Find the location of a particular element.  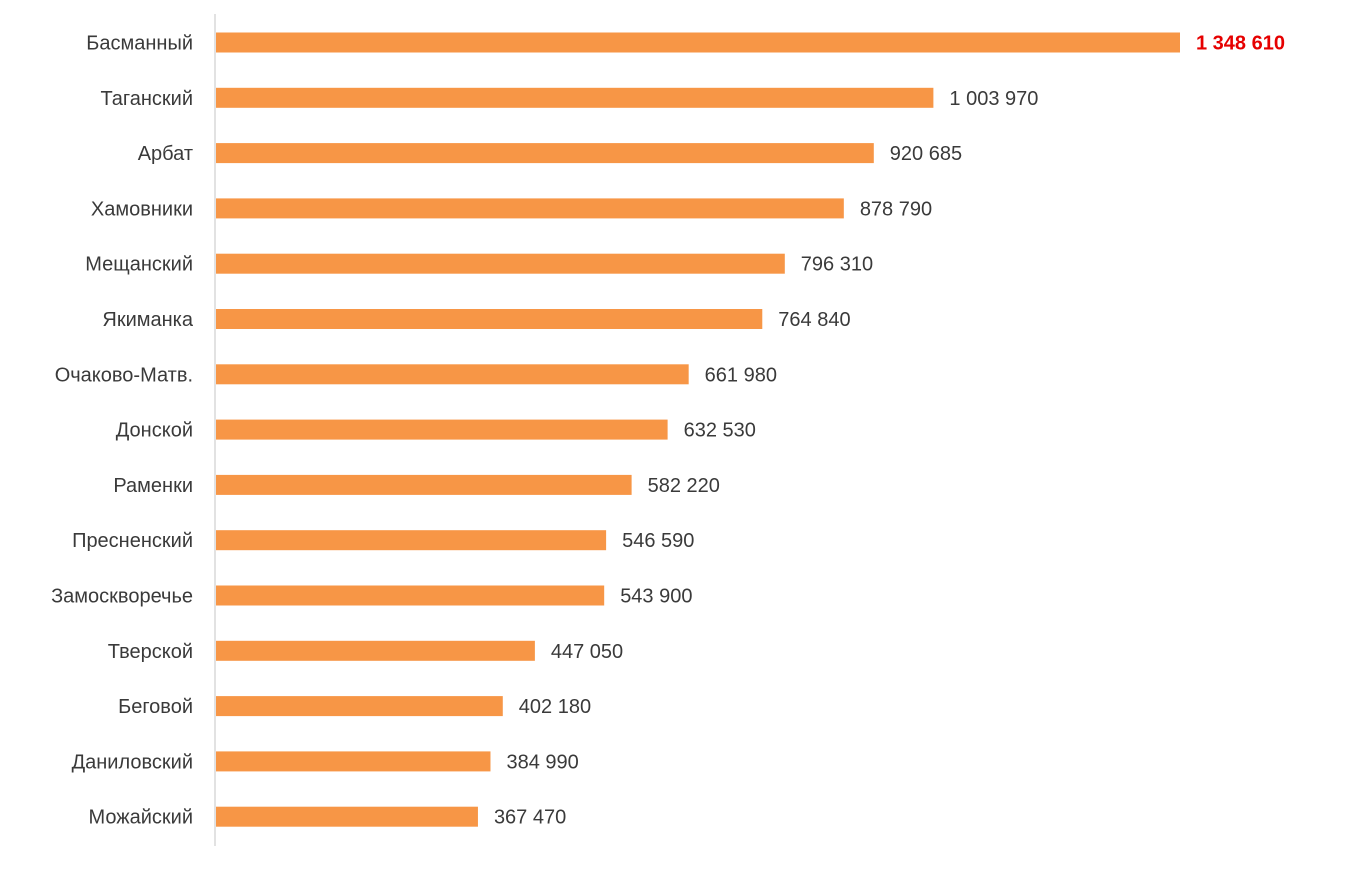

value-label: 546 590 is located at coordinates (658, 541).